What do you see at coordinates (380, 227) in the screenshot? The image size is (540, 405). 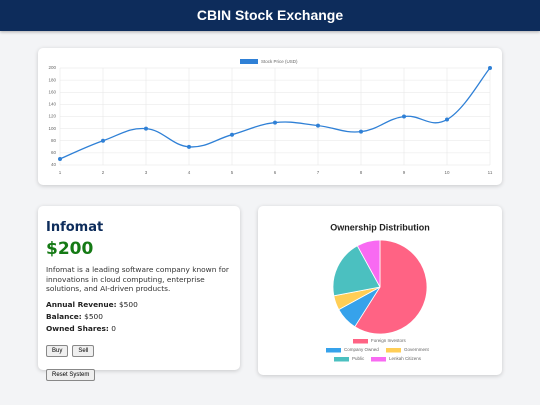 I see `pie-title: Ownership Distribution` at bounding box center [380, 227].